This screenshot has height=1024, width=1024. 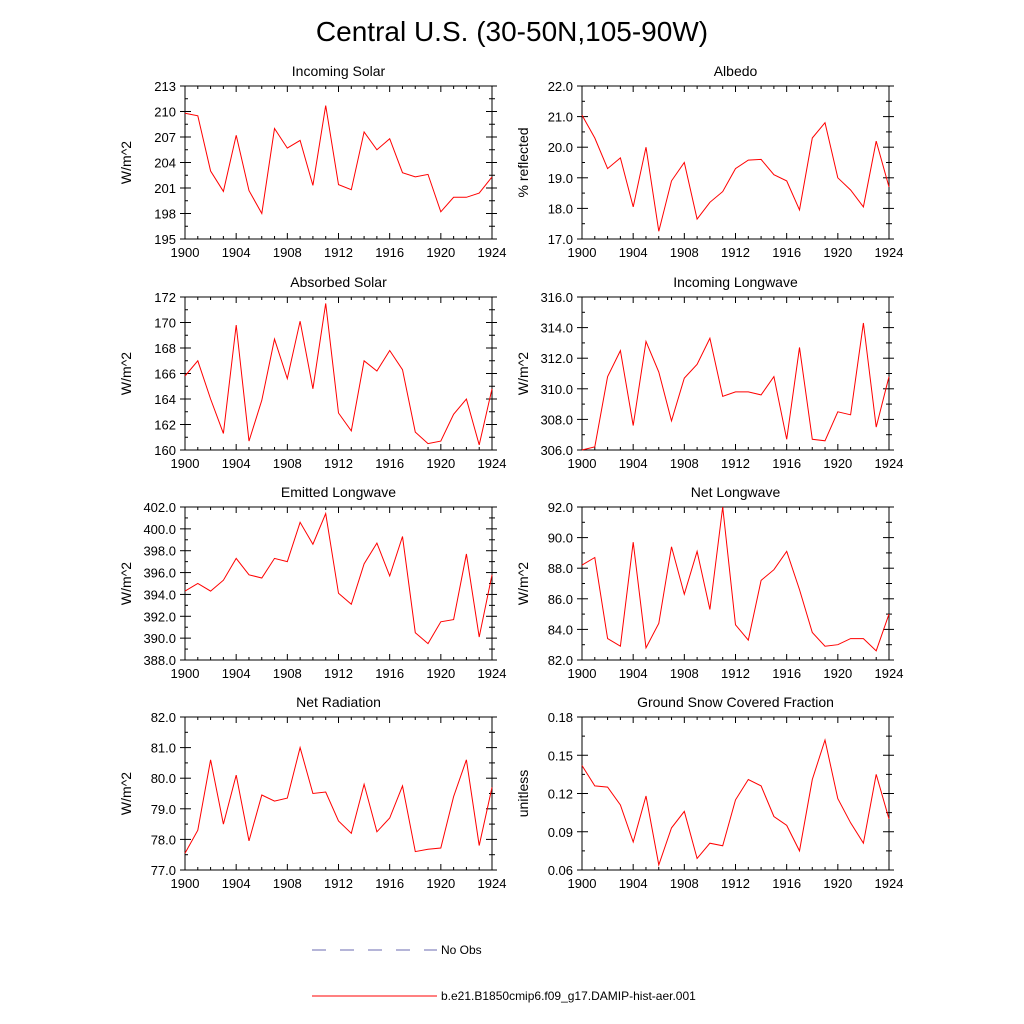 I want to click on panel-title: Net Longwave, so click(x=736, y=492).